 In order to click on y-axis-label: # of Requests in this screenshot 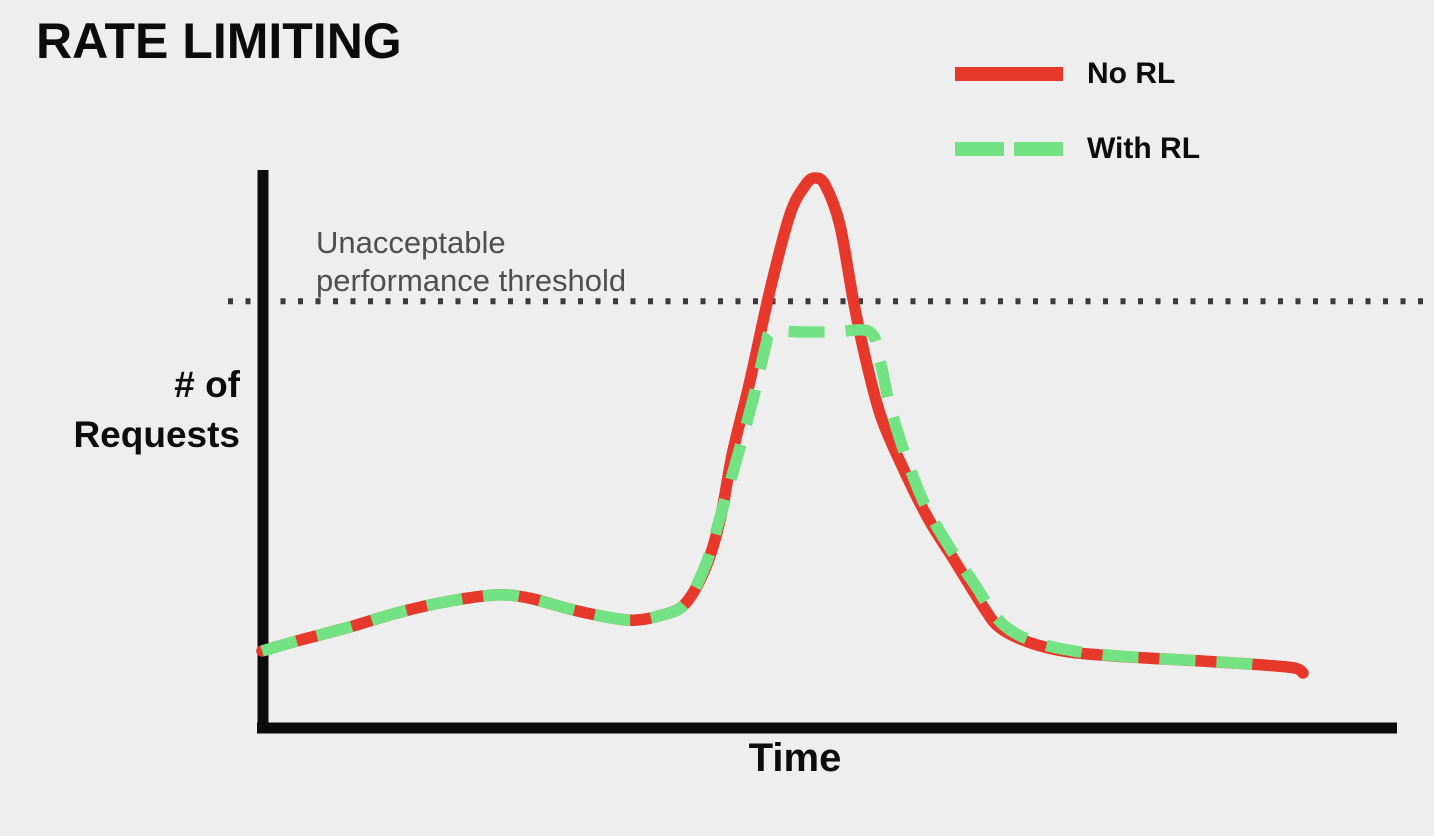, I will do `click(135, 410)`.